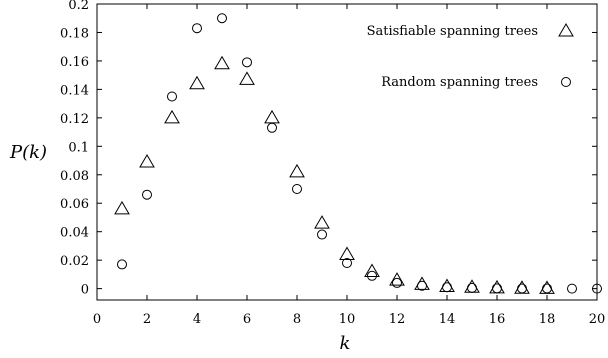 The image size is (608, 358). I want to click on y-tick-label: 0.18, so click(74, 33).